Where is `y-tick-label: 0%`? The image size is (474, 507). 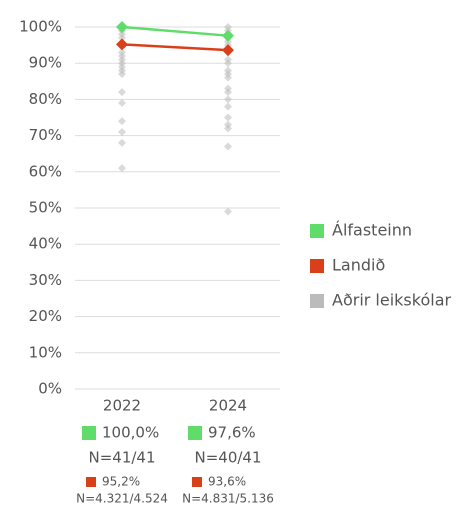
y-tick-label: 0% is located at coordinates (50, 389).